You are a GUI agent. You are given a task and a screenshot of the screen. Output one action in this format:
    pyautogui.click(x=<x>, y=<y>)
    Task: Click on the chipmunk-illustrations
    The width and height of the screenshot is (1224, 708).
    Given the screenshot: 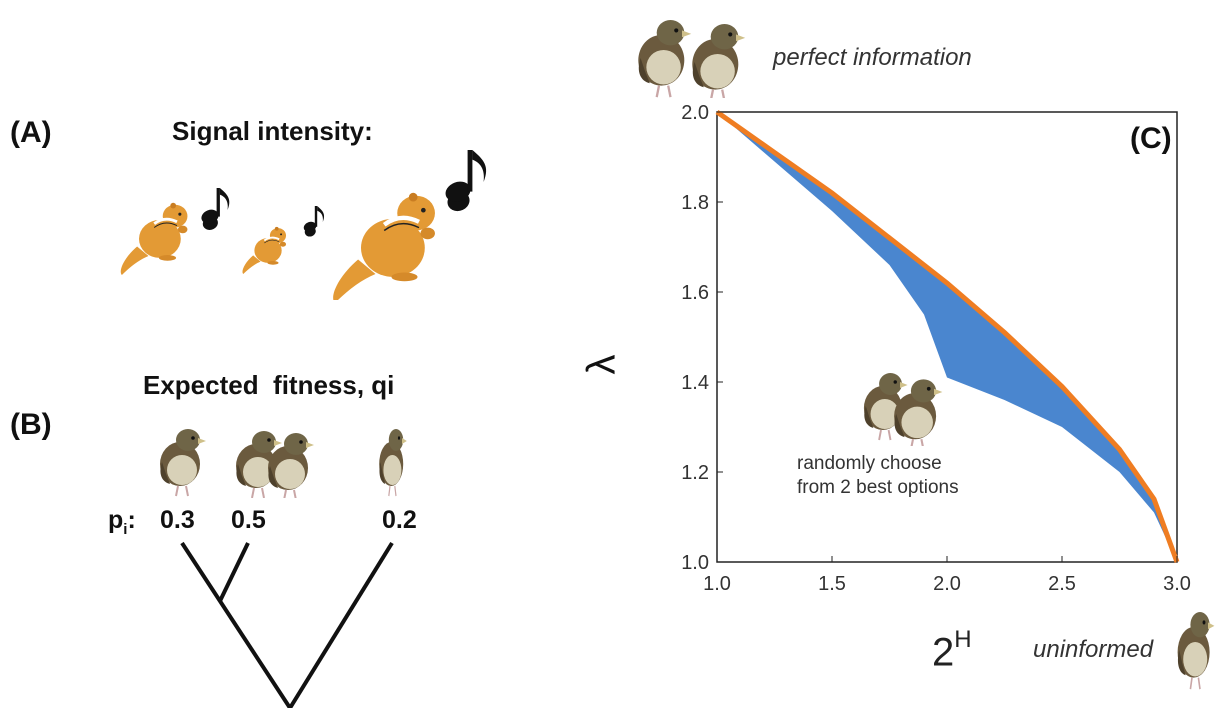 What is the action you would take?
    pyautogui.click(x=303, y=225)
    